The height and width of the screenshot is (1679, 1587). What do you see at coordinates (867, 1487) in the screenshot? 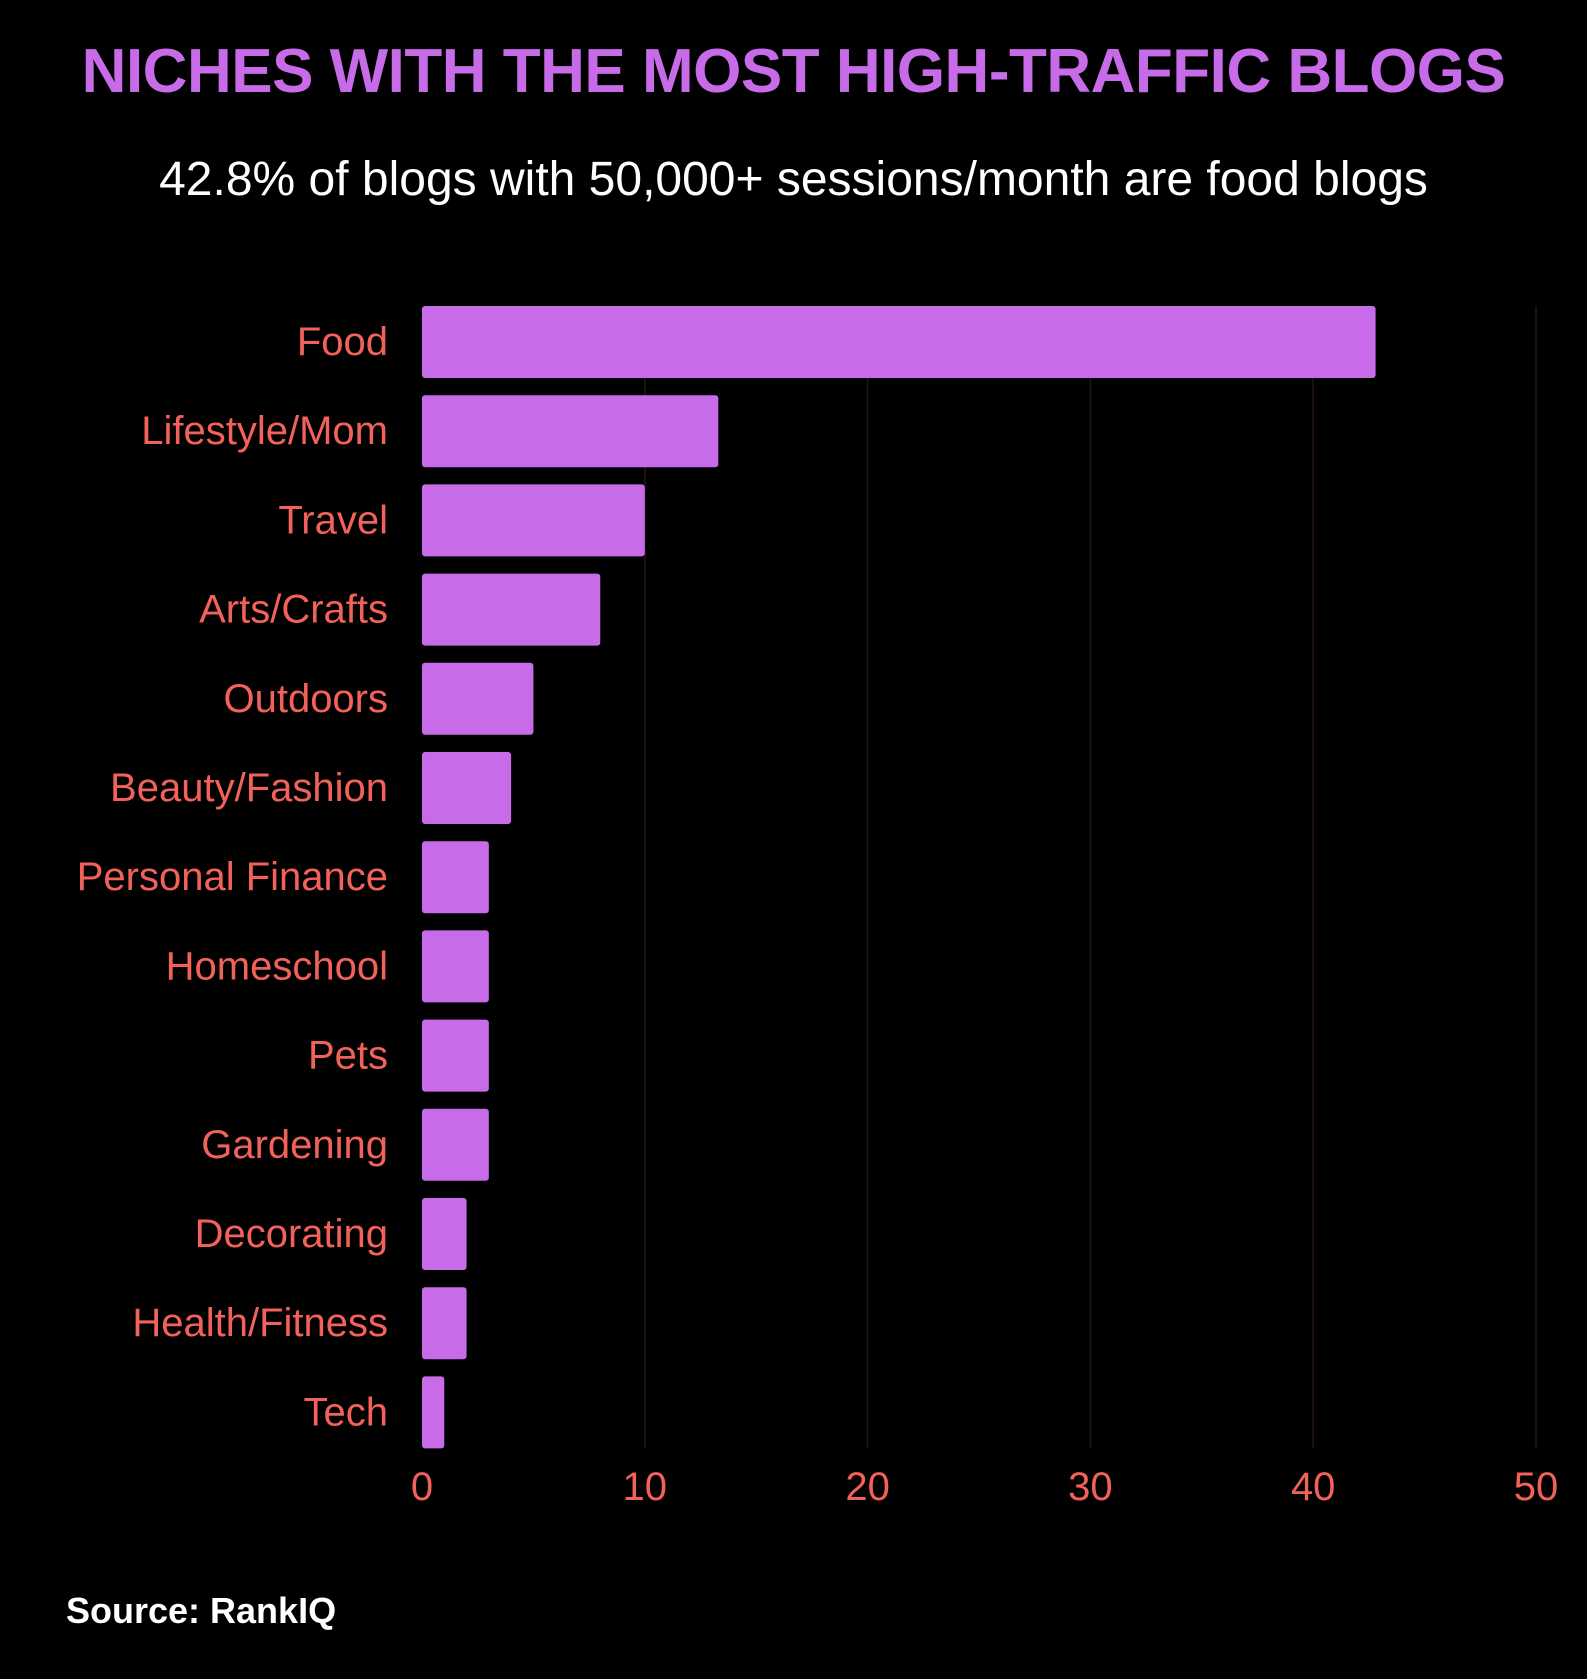
I see `x-tick-label: 20` at bounding box center [867, 1487].